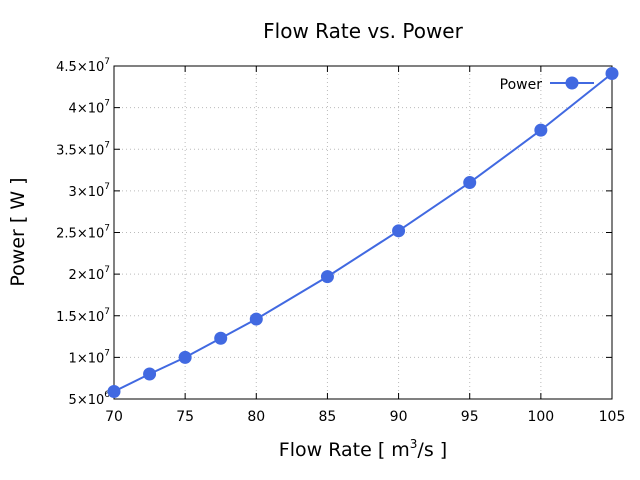 The image size is (640, 480). What do you see at coordinates (114, 417) in the screenshot?
I see `x-tick-label: 70` at bounding box center [114, 417].